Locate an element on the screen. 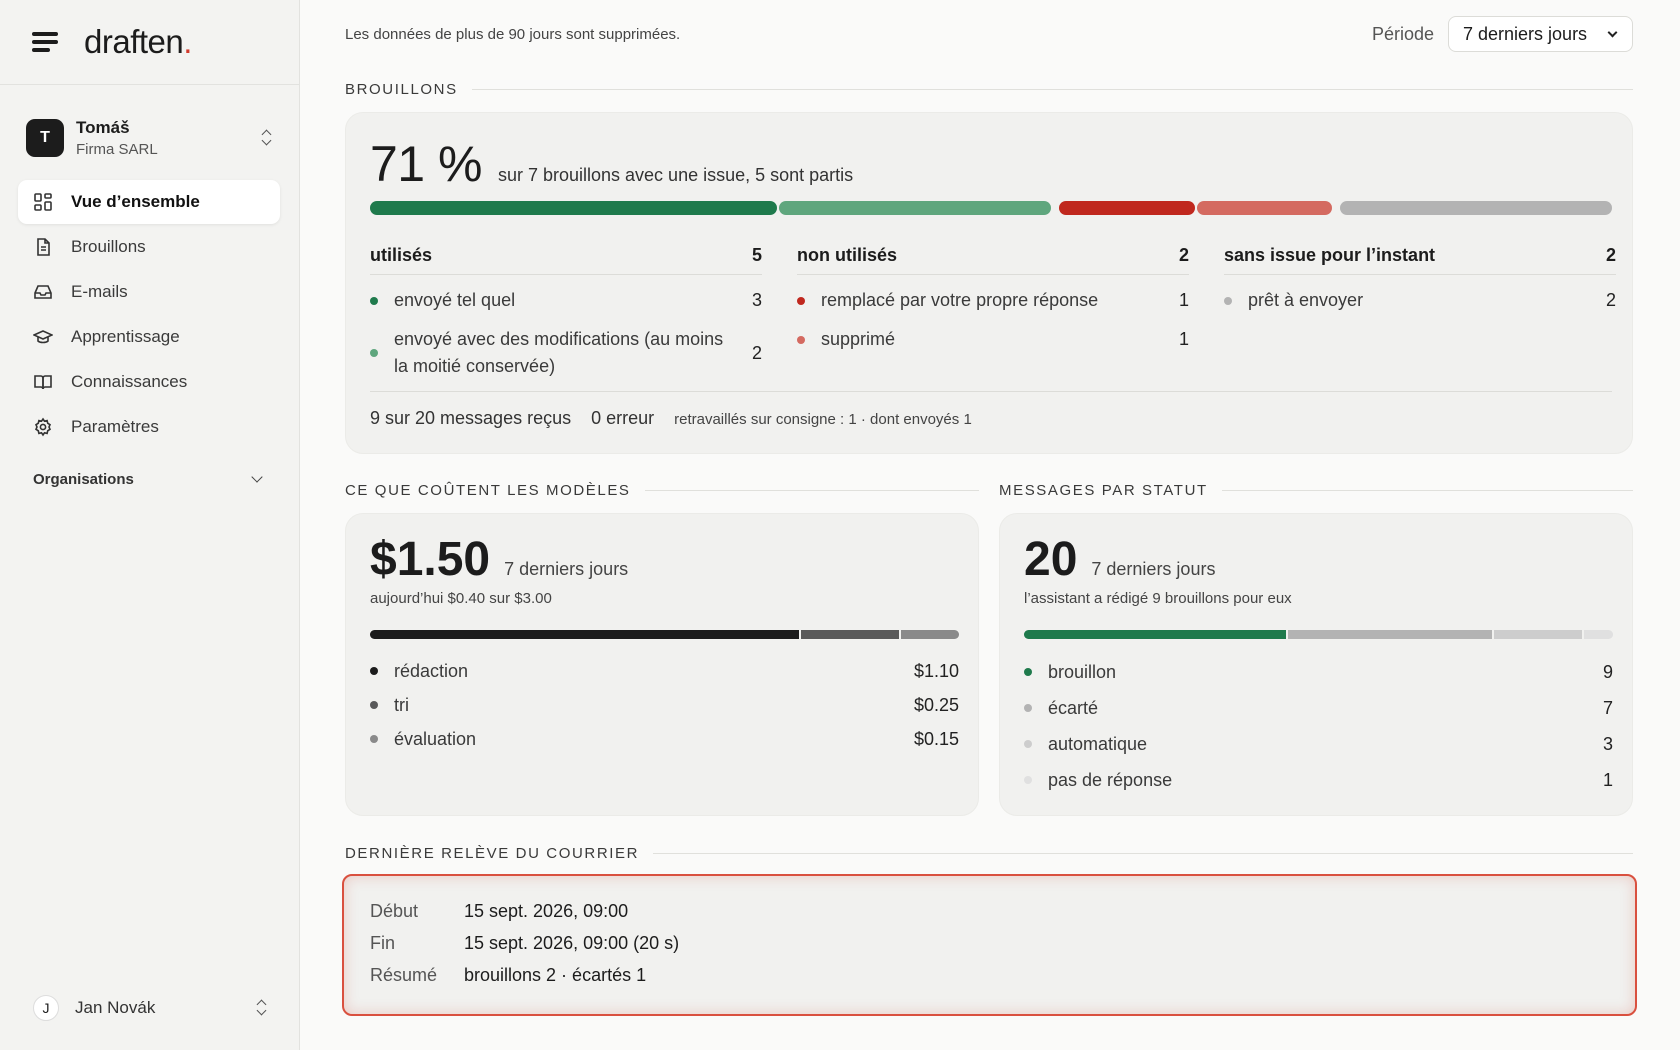 This screenshot has height=1050, width=1680. organizations-toggle: Organisations is located at coordinates (149, 479).